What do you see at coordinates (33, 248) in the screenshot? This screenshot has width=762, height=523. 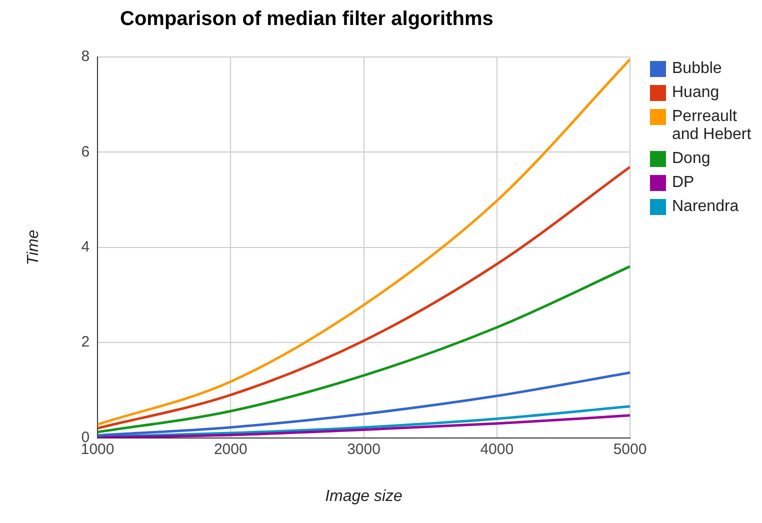 I see `y-axis-title: Time` at bounding box center [33, 248].